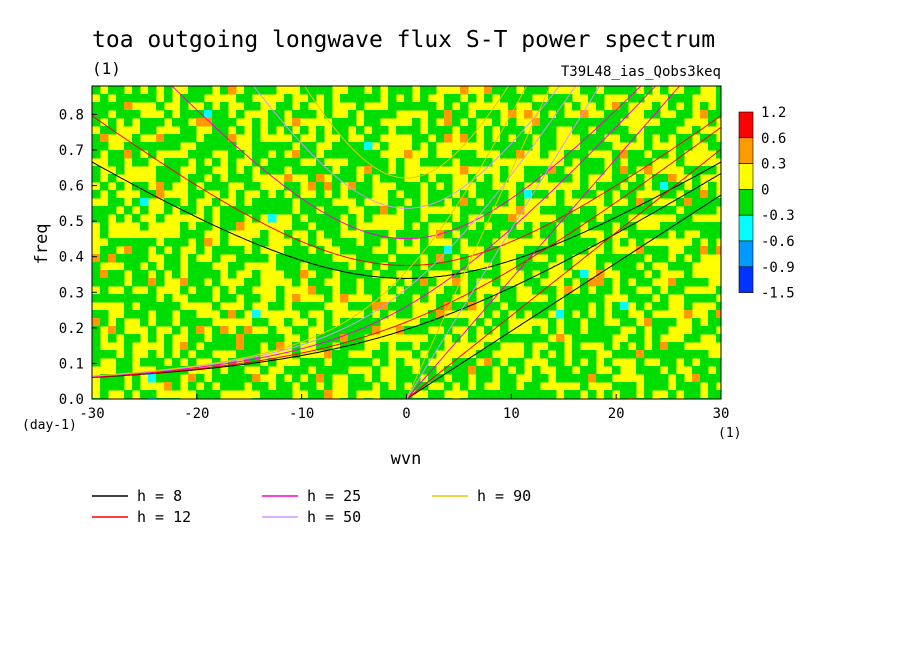  Describe the element at coordinates (311, 506) in the screenshot. I see `legend: h = 8h = 12h = 25h = 50h = 90` at that location.